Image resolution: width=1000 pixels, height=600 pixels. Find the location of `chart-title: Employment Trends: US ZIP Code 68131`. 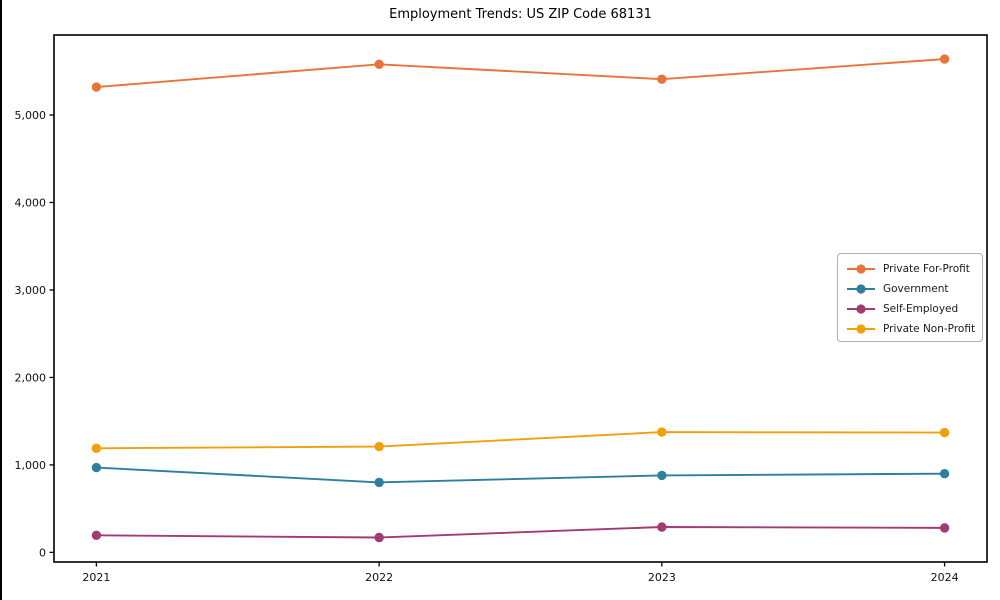

chart-title: Employment Trends: US ZIP Code 68131 is located at coordinates (520, 14).